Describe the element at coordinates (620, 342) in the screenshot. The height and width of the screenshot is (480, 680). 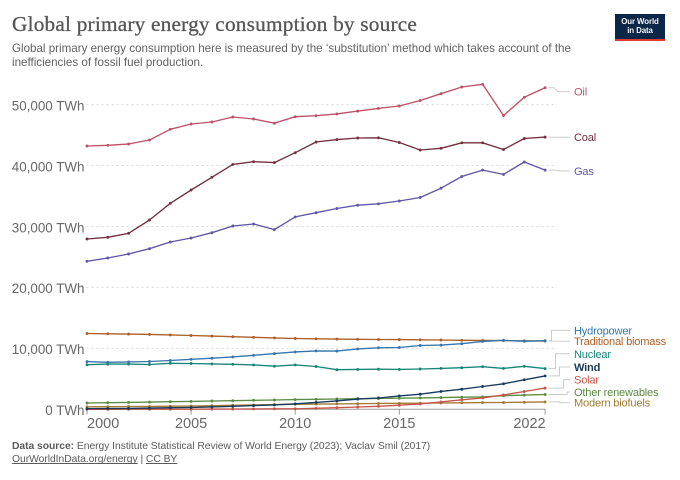
I see `svg-text: Traditional biomass` at that location.